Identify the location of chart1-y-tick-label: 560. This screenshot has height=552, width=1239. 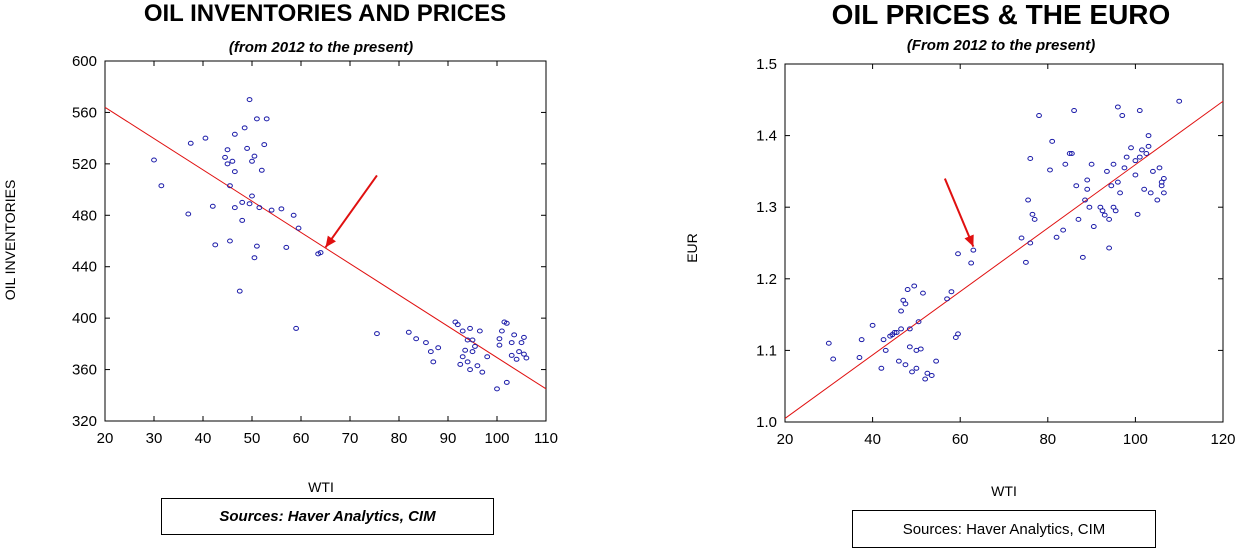
(84, 112).